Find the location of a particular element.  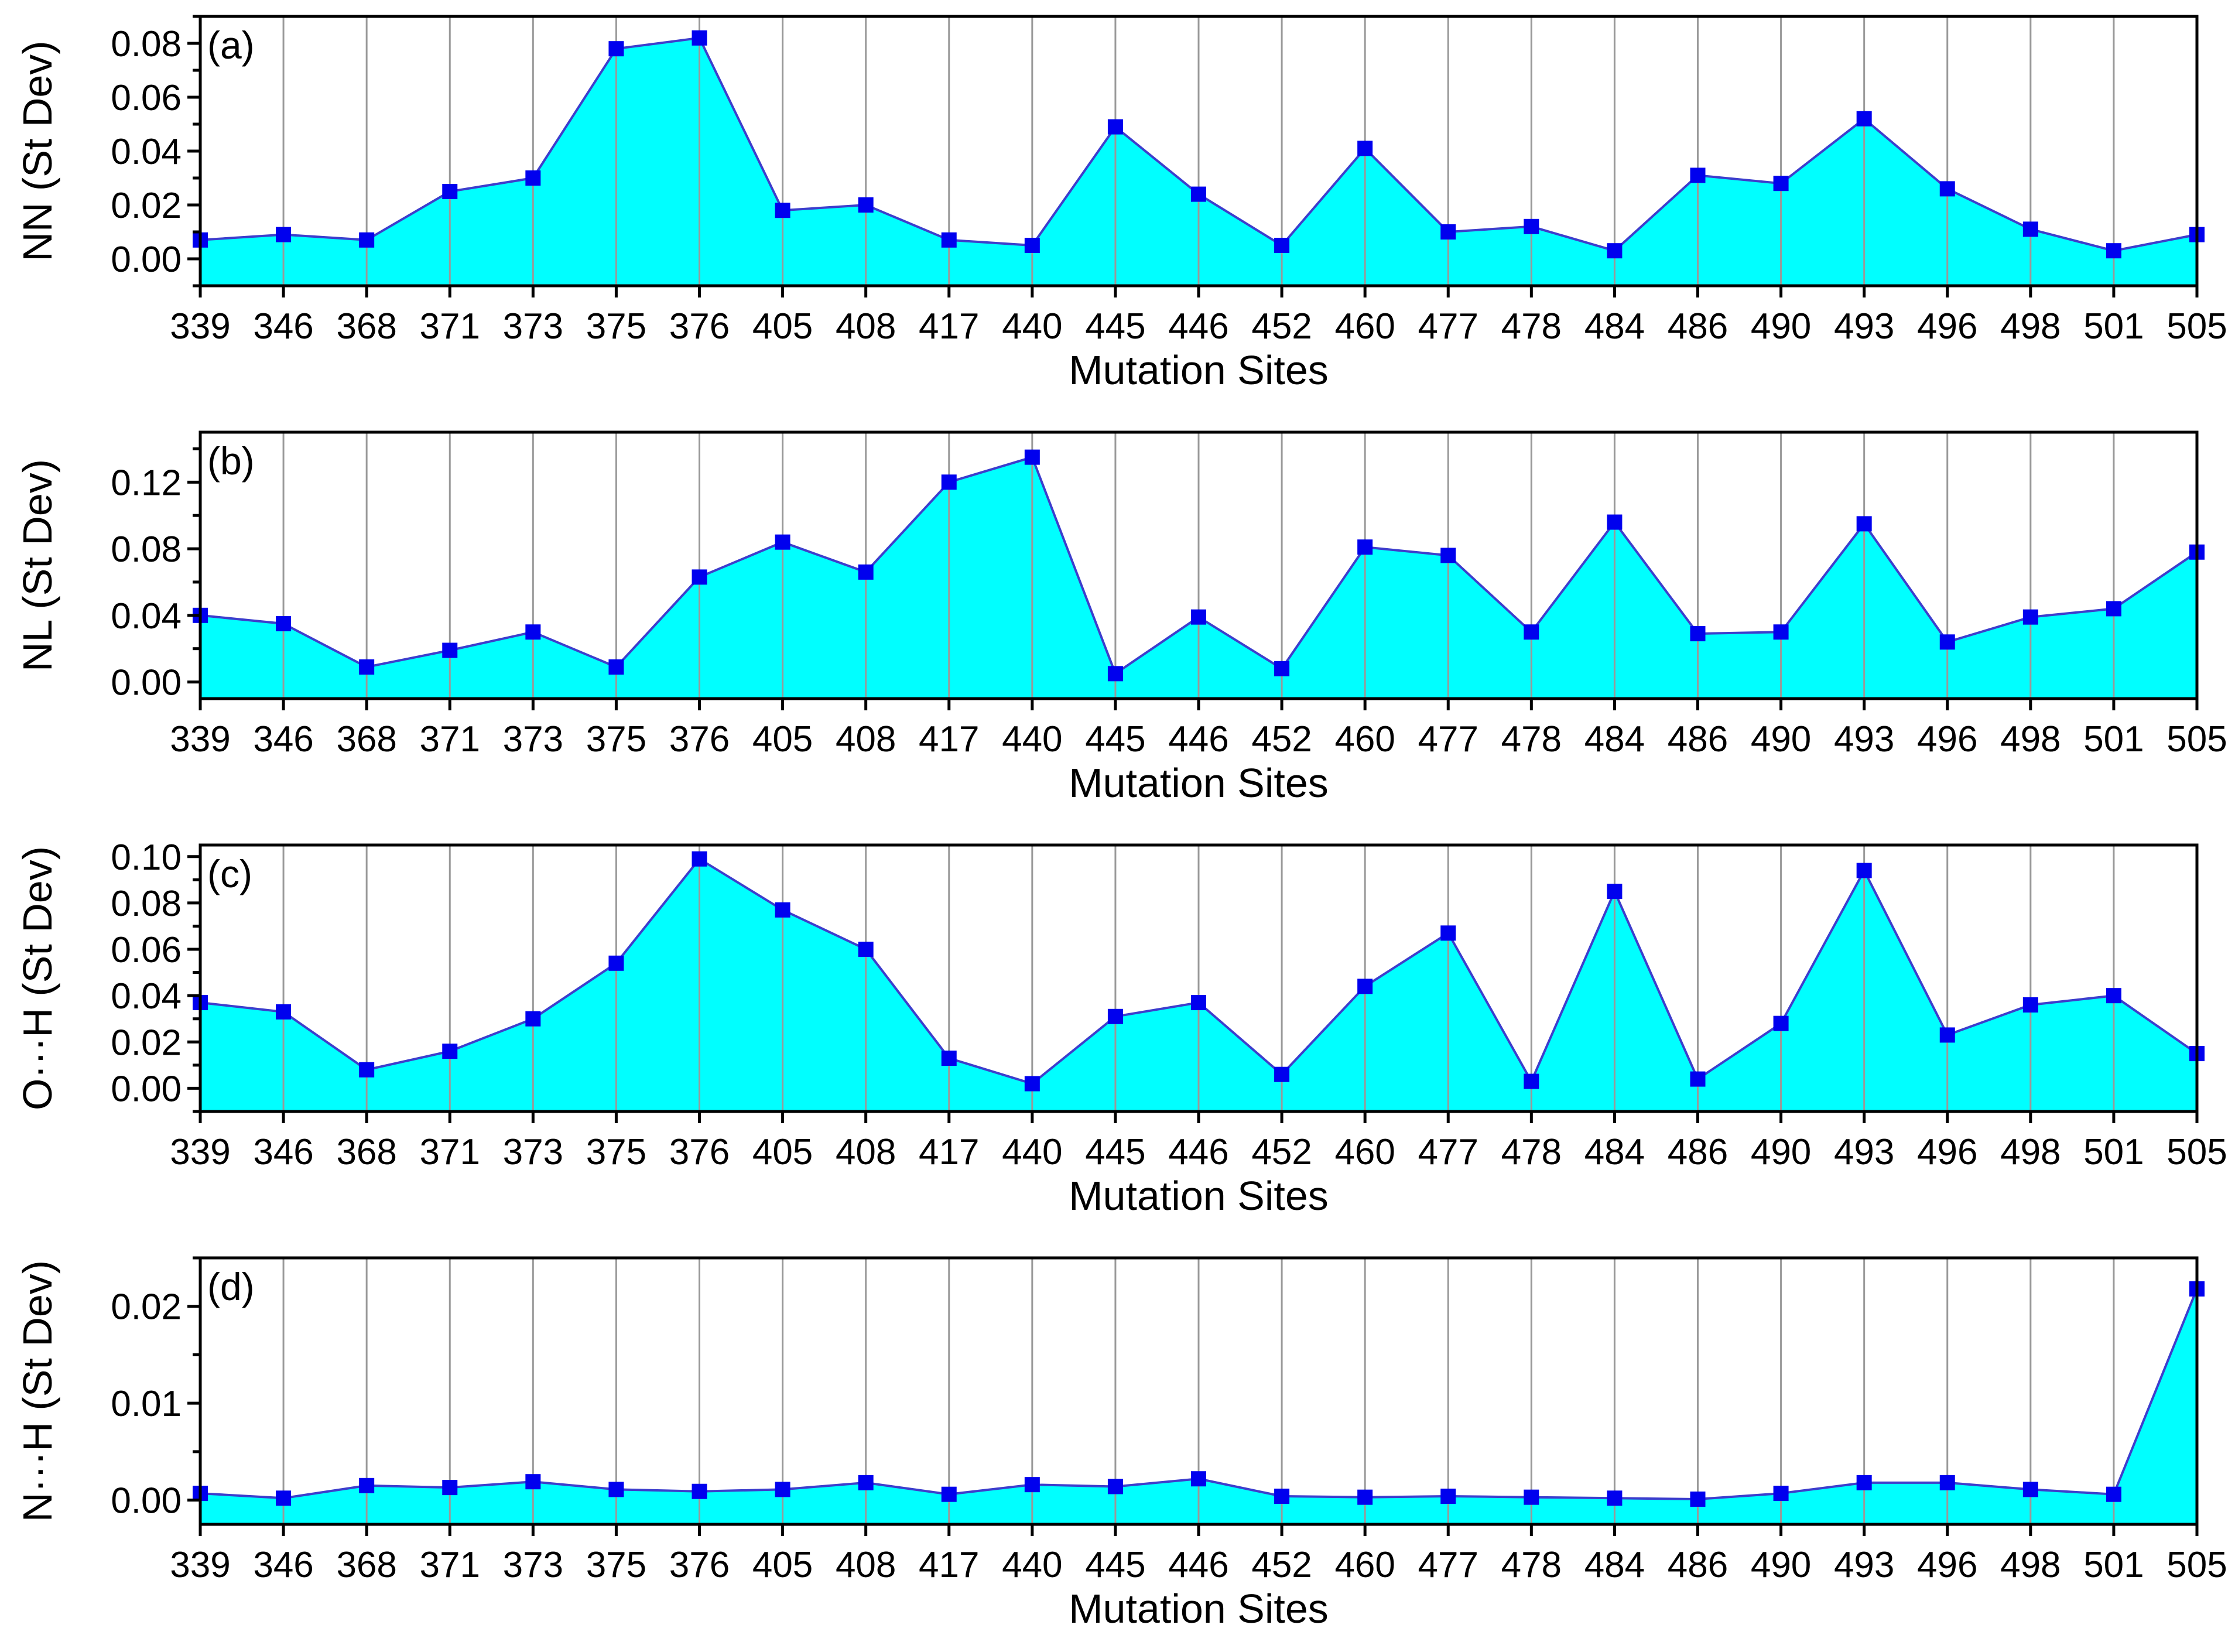

x-tick-label: 375 is located at coordinates (616, 739).